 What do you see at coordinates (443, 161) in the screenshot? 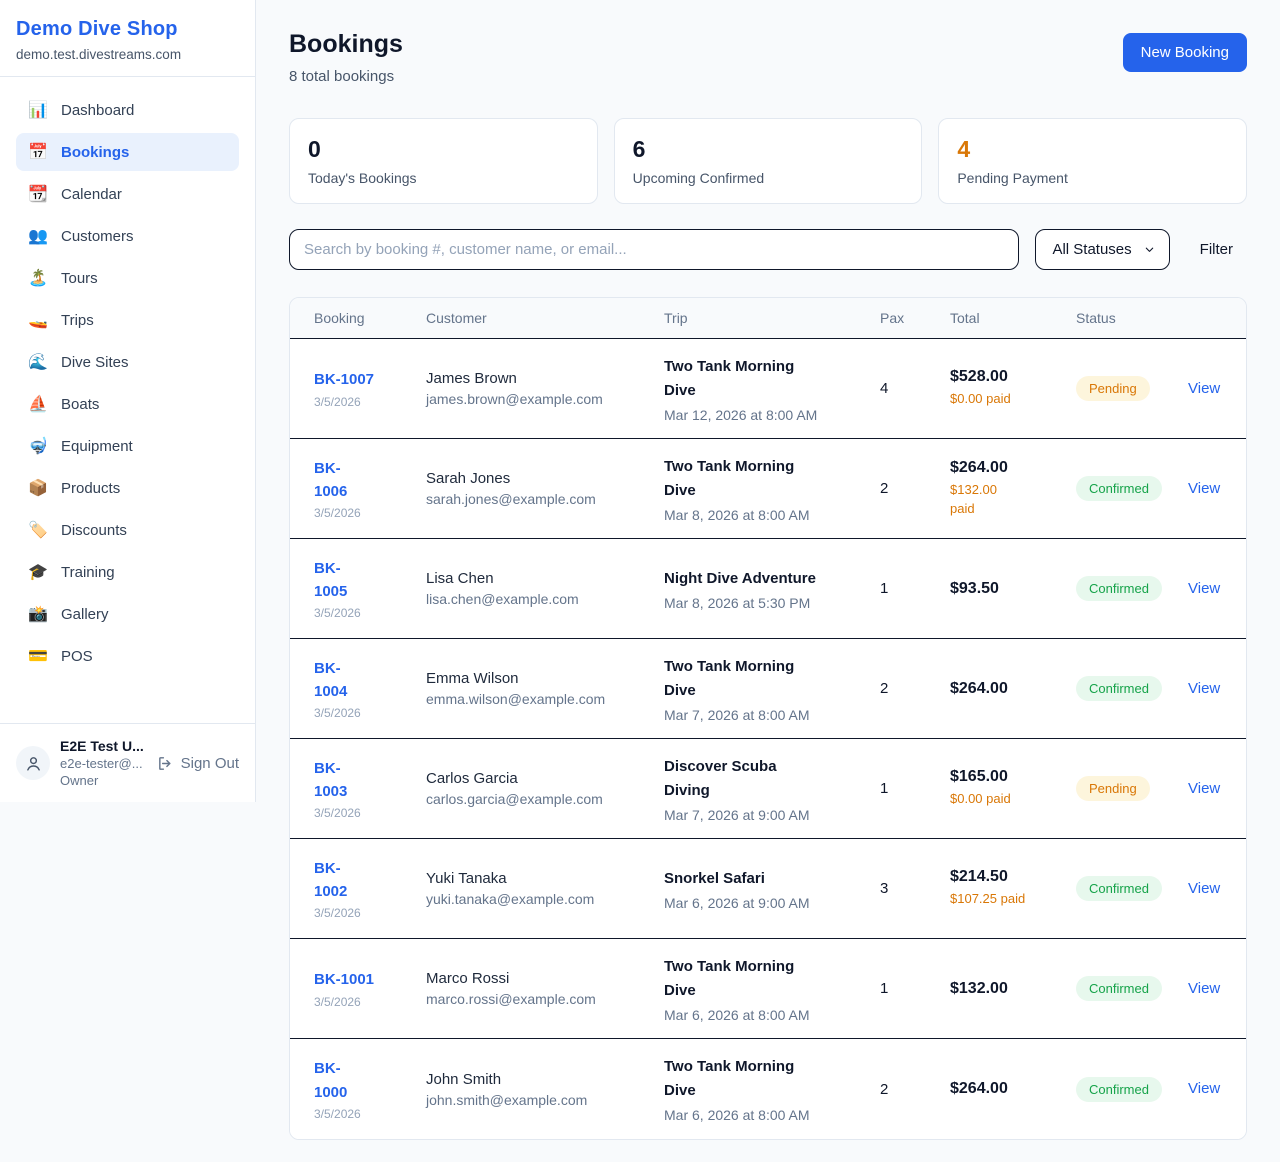
I see `stat-card: 0 Today's Bookings` at bounding box center [443, 161].